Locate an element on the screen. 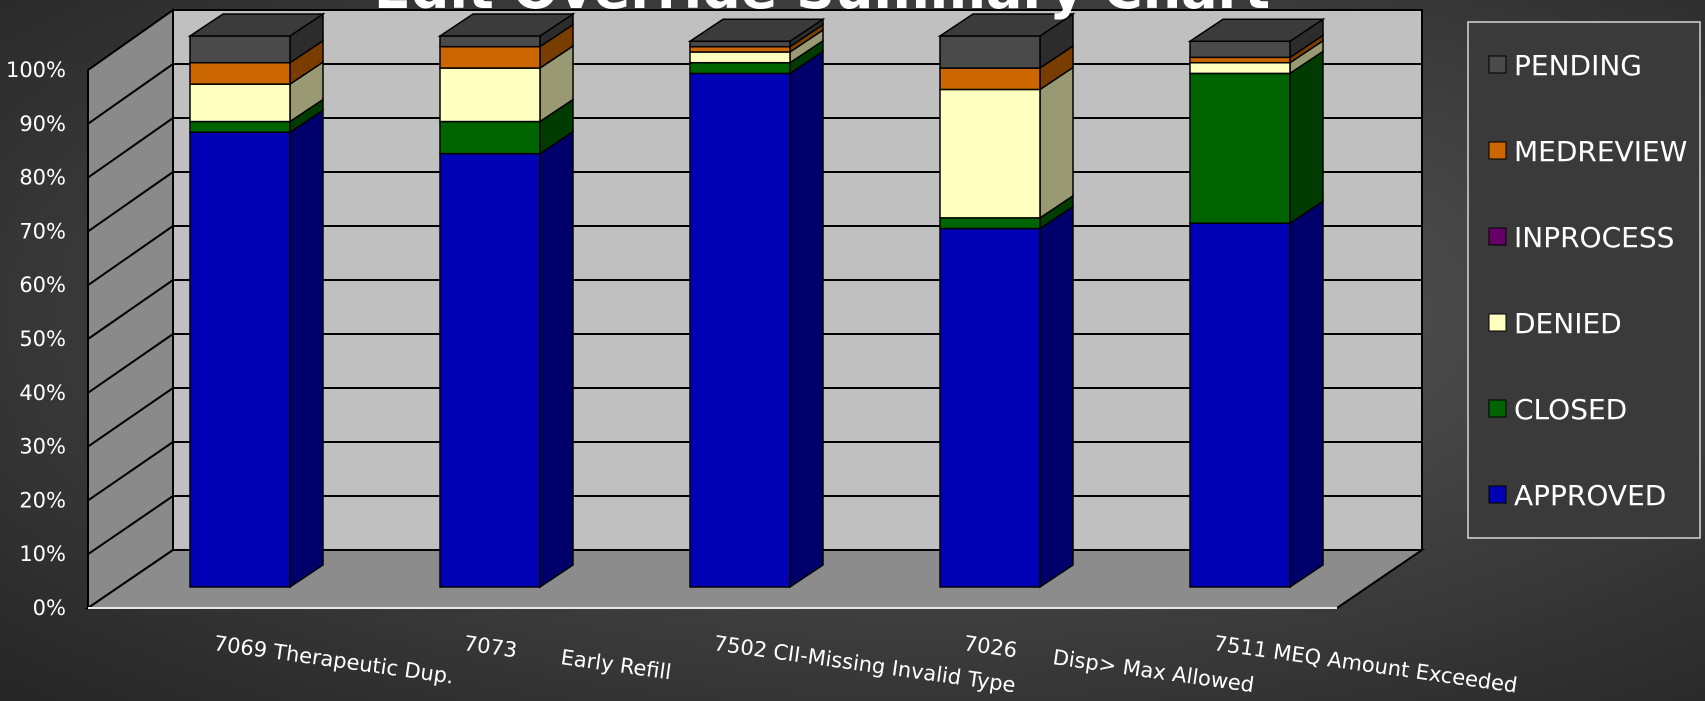 The width and height of the screenshot is (1705, 701). legend-label: PENDING is located at coordinates (1578, 65).